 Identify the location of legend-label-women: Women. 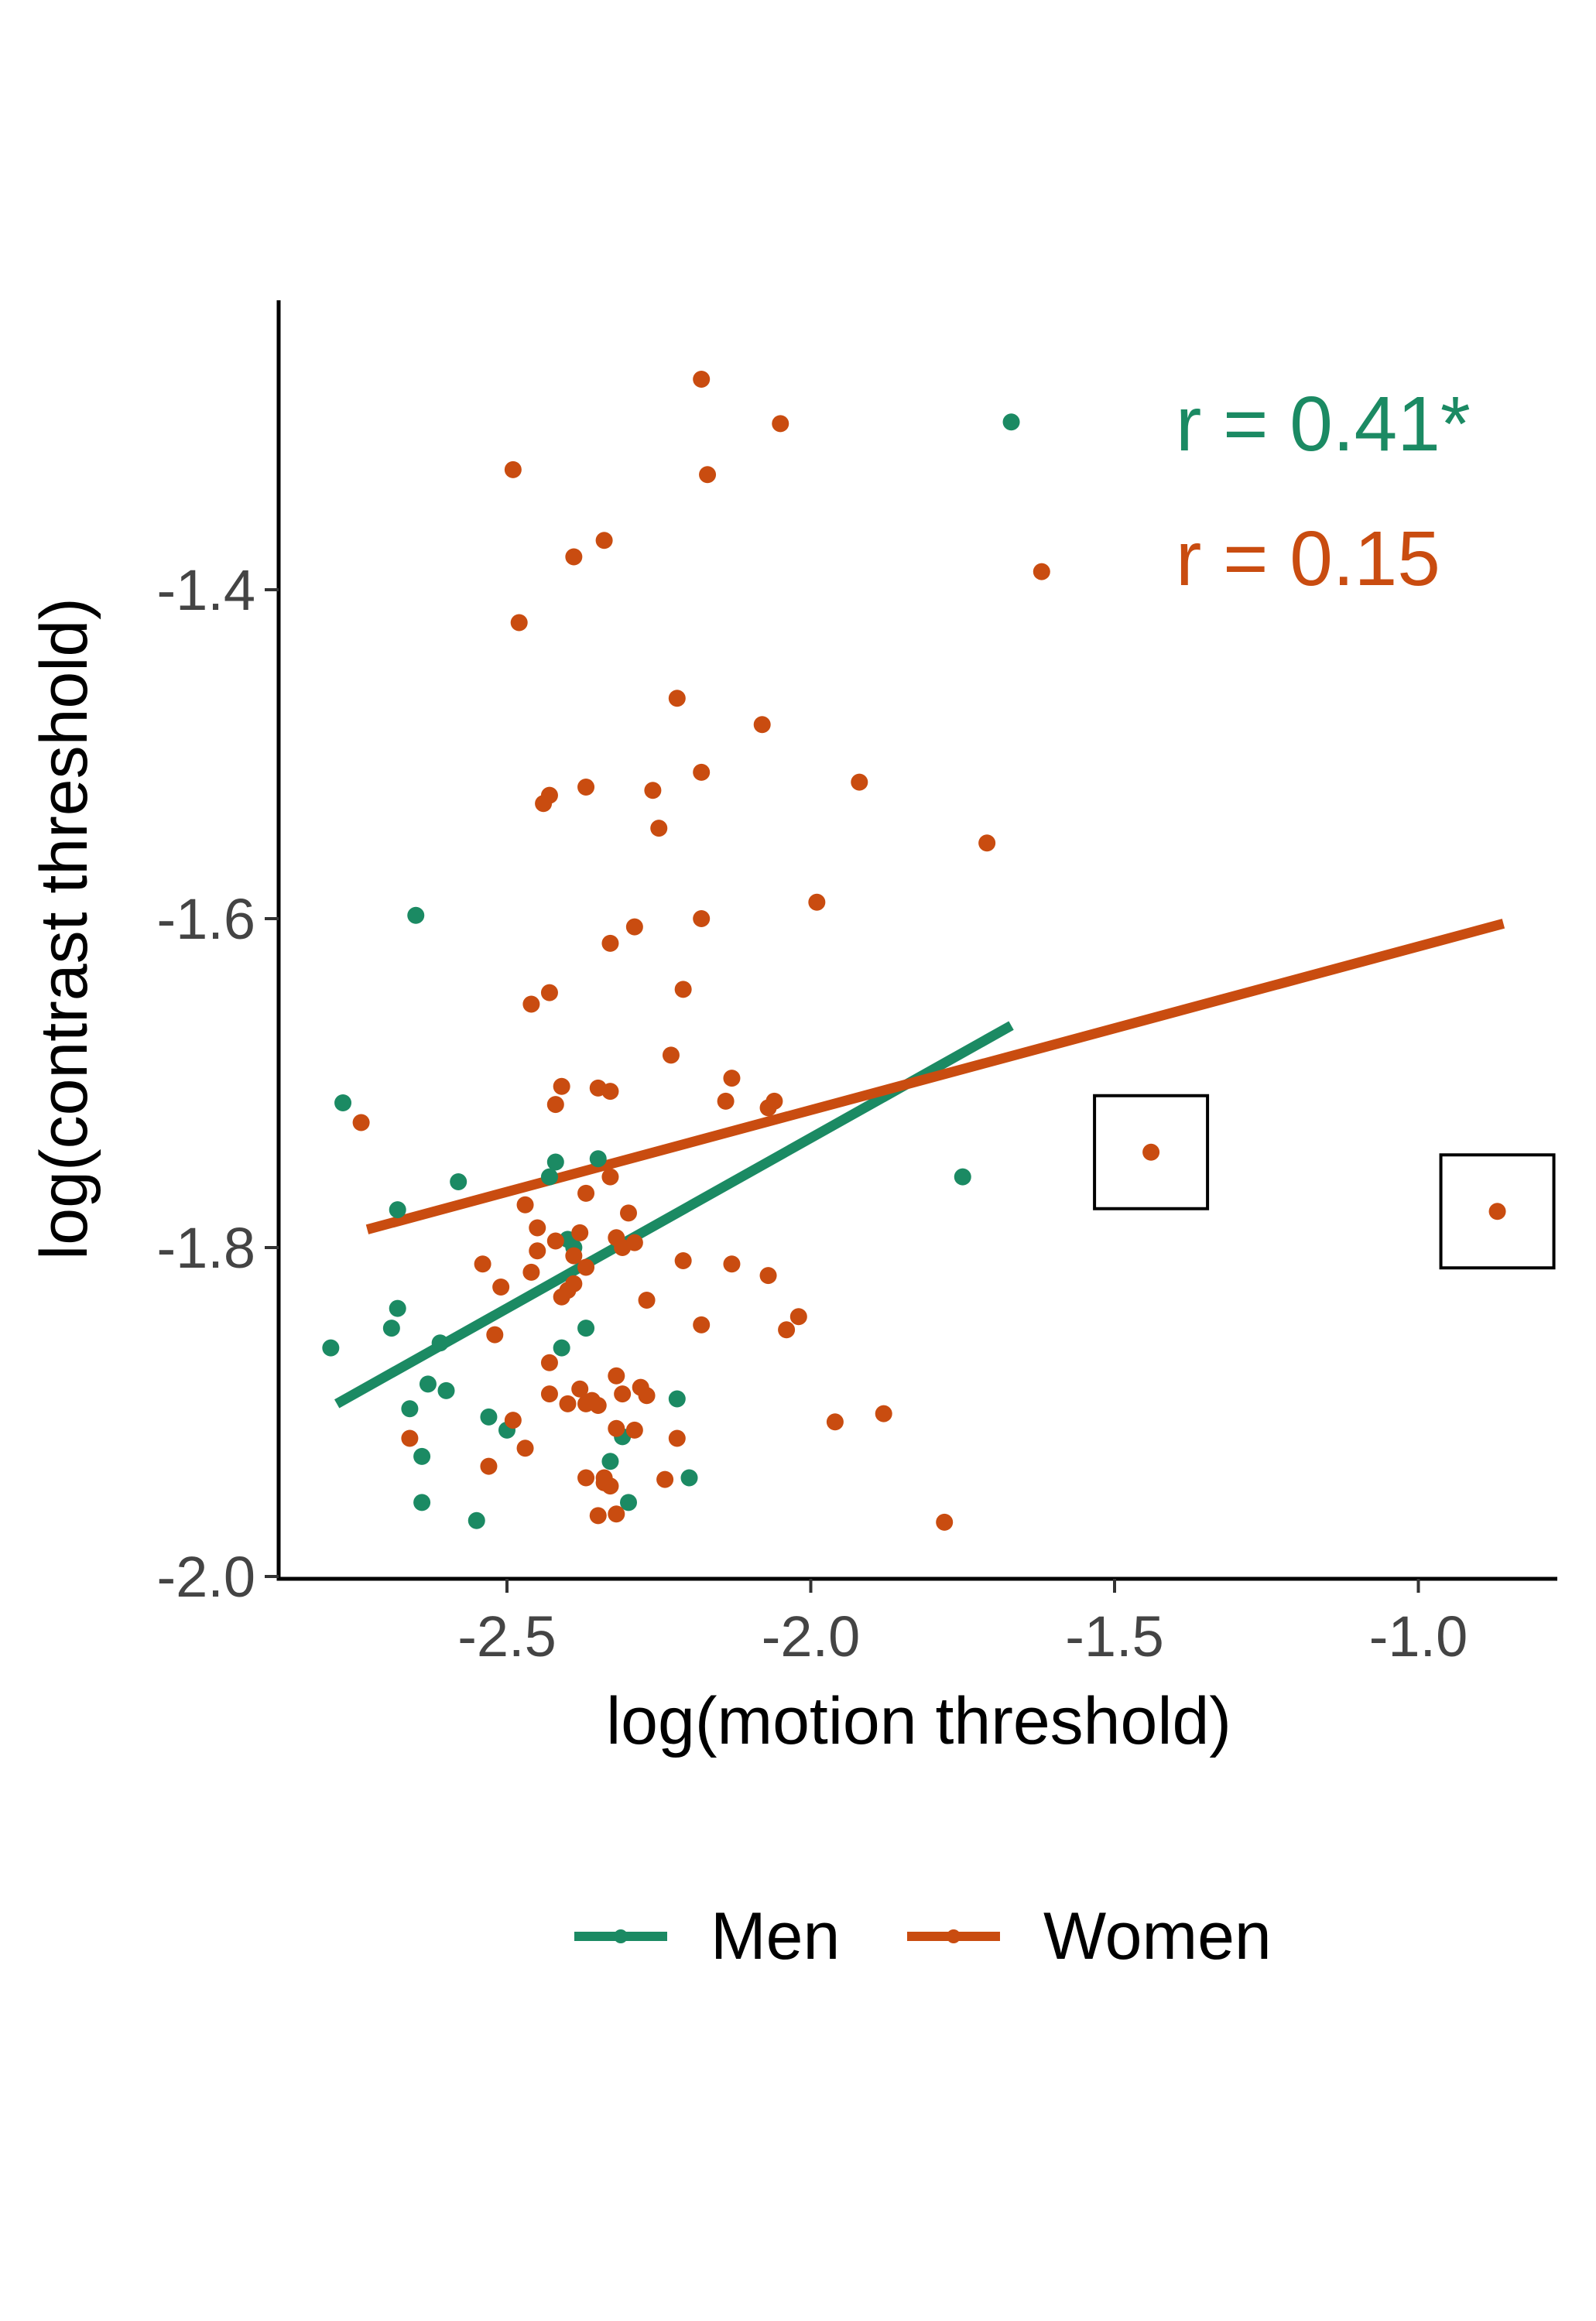
(1157, 1936).